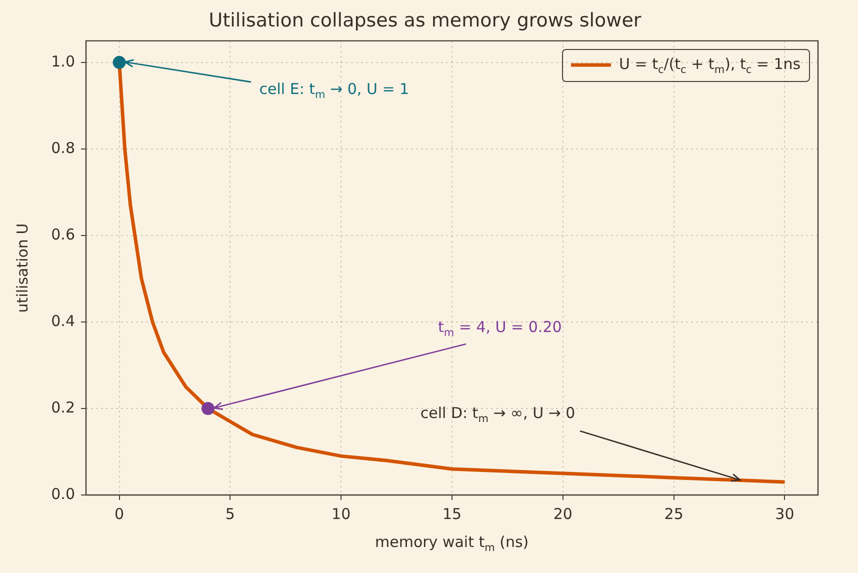  What do you see at coordinates (334, 90) in the screenshot?
I see `annotation: cell E: t$_{m}$ → 0, U = 1` at bounding box center [334, 90].